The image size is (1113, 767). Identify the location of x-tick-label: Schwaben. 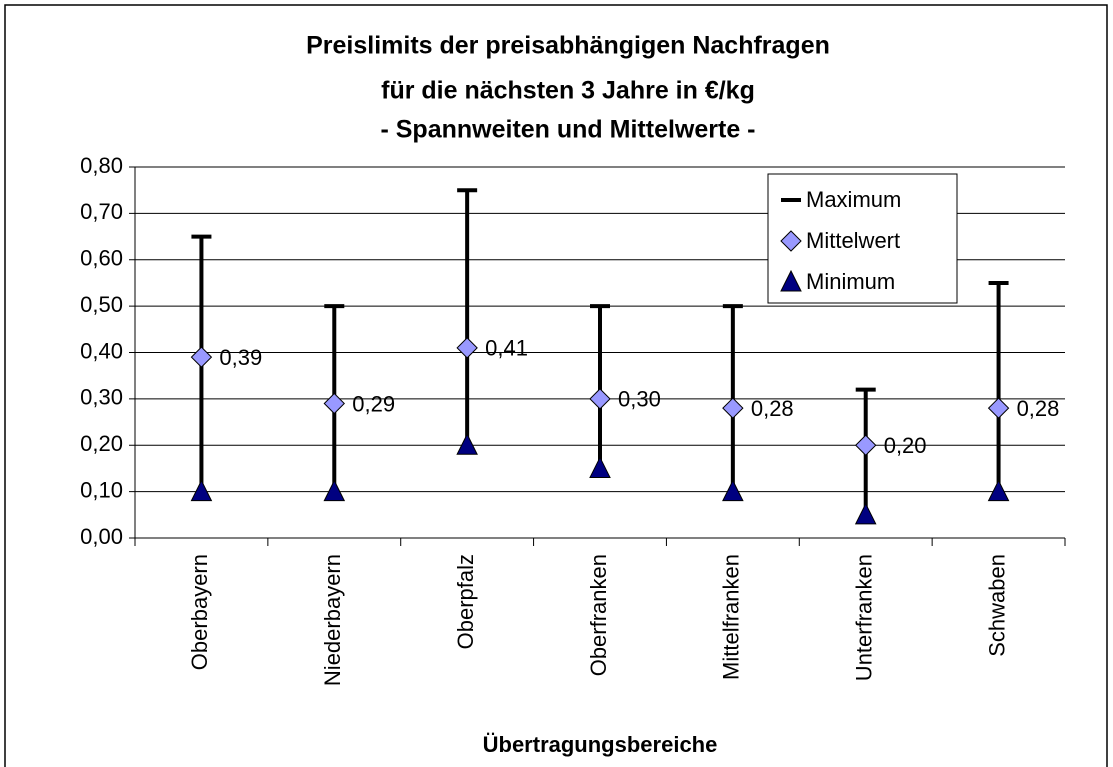
(996, 605).